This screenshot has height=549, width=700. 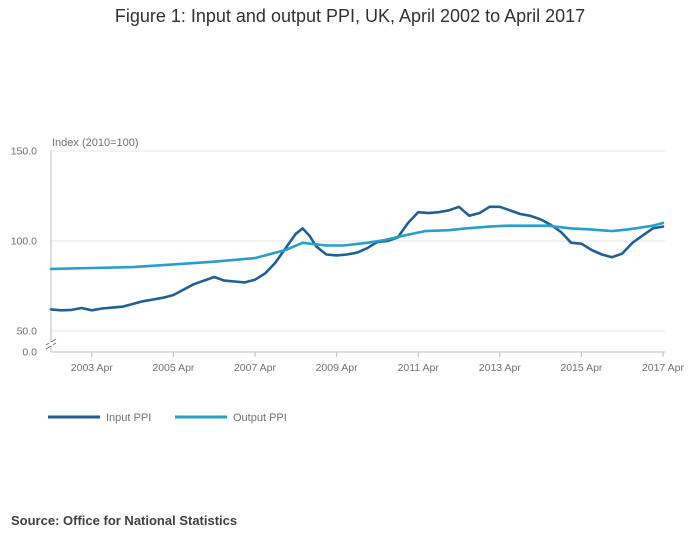 What do you see at coordinates (260, 418) in the screenshot?
I see `legend-label: Output PPI` at bounding box center [260, 418].